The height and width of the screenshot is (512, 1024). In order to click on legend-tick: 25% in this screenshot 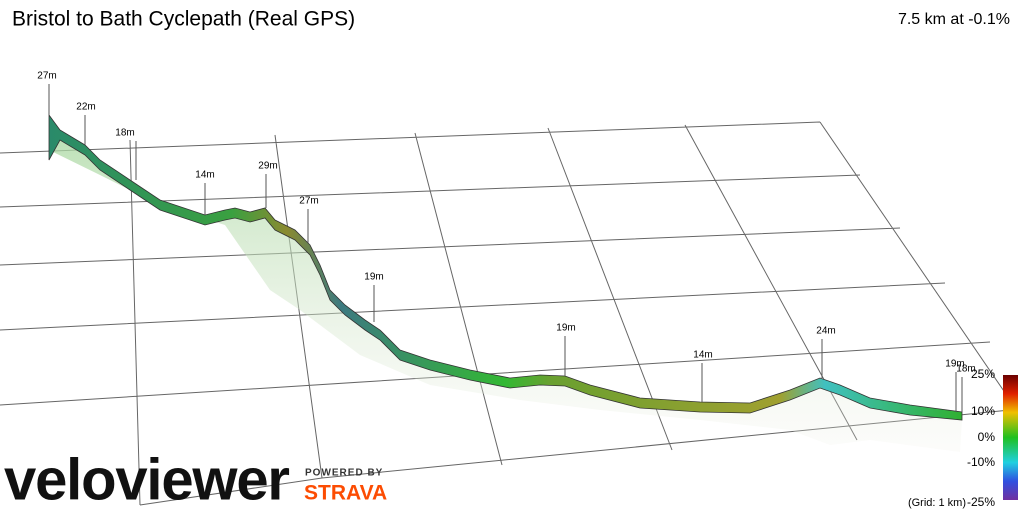, I will do `click(983, 374)`.